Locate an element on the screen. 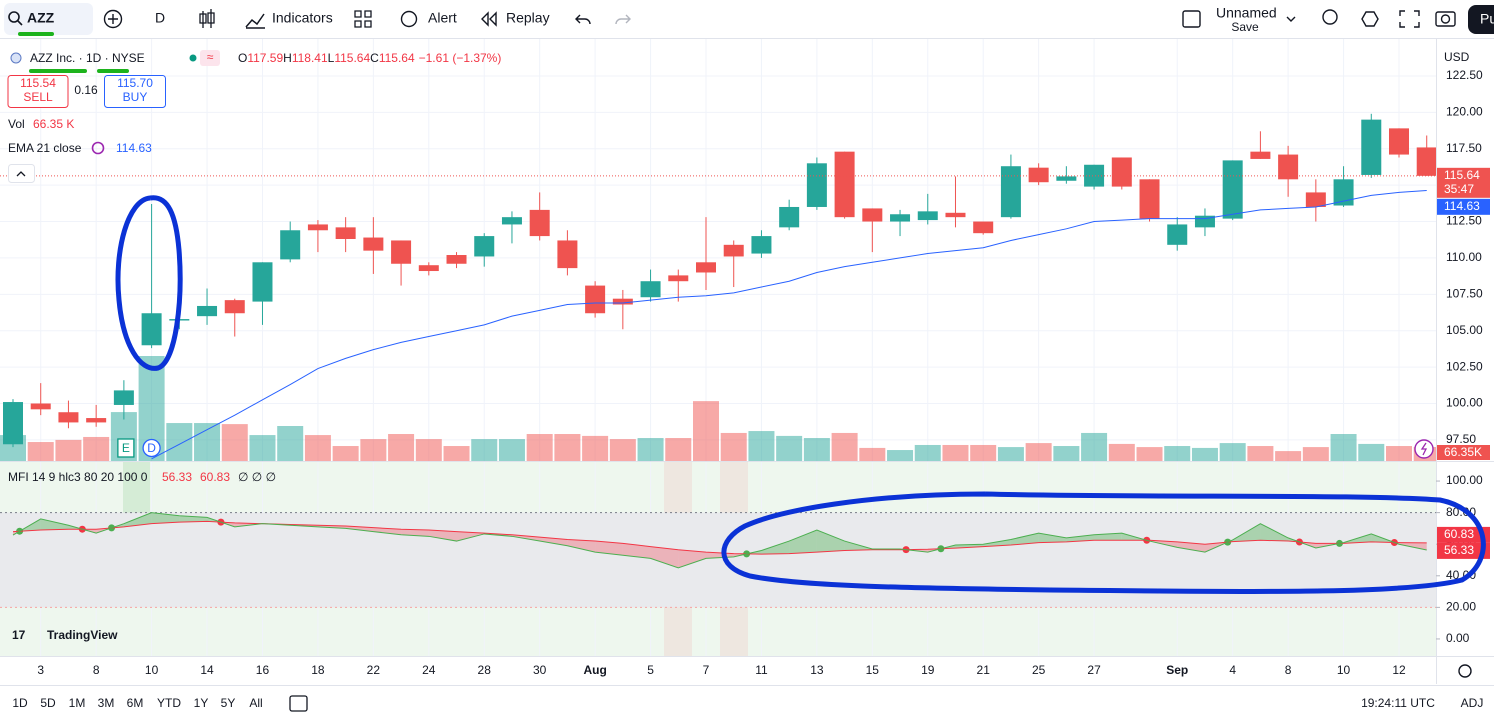 The height and width of the screenshot is (722, 1494). ohlc-part: C is located at coordinates (374, 58).